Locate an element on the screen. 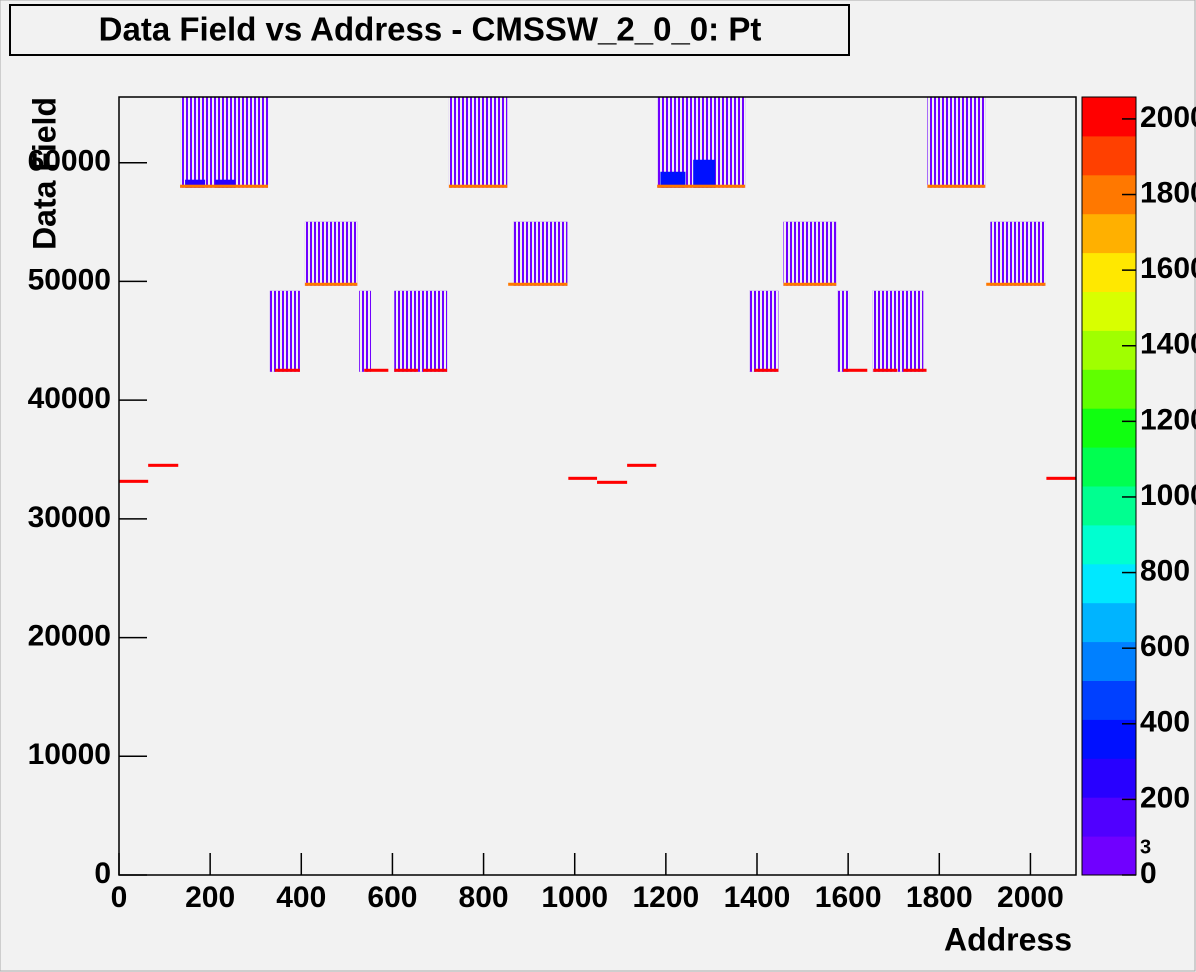 Image resolution: width=1196 pixels, height=972 pixels. chart-title: Data Field vs Address - CMSSW_2_0_0: Pt is located at coordinates (430, 29).